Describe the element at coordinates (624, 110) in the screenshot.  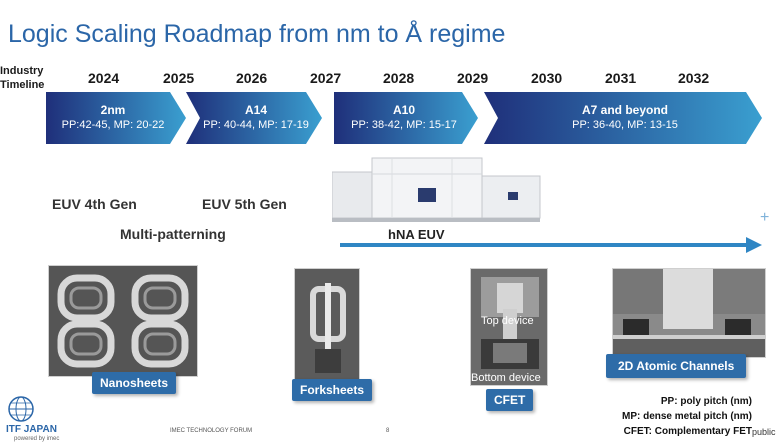
I see `node-a7-name: A7 and beyond` at that location.